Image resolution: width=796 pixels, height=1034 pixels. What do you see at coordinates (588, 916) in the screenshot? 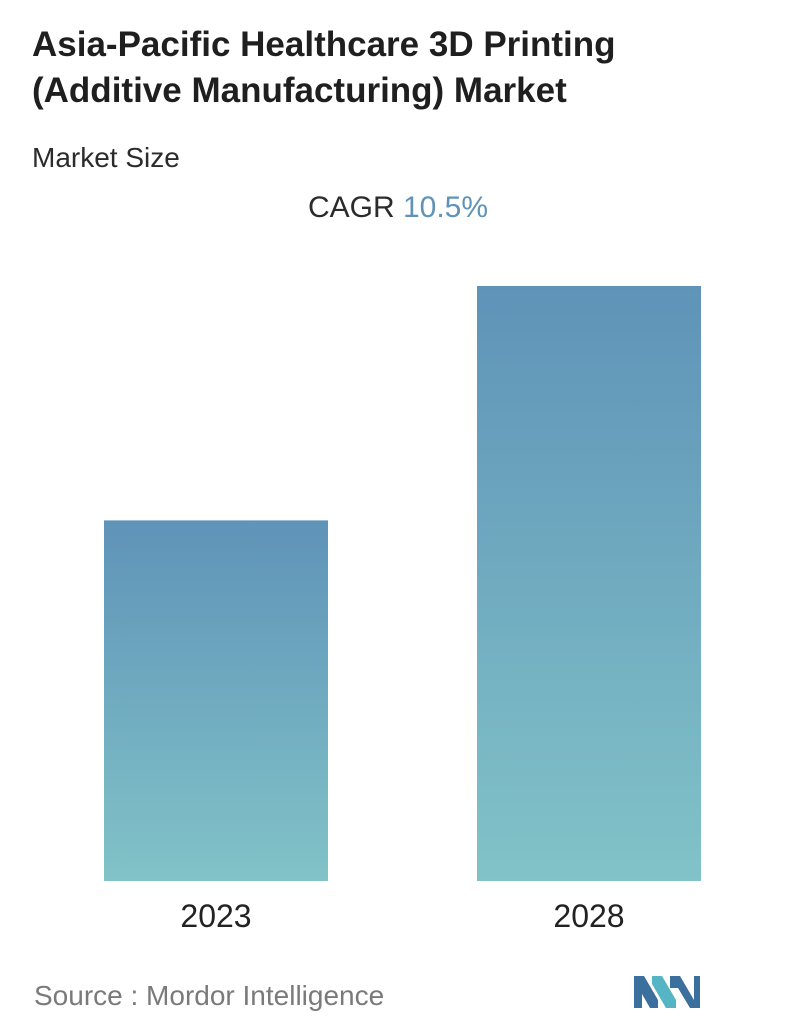
I see `x-tick-label-2028: 2028` at bounding box center [588, 916].